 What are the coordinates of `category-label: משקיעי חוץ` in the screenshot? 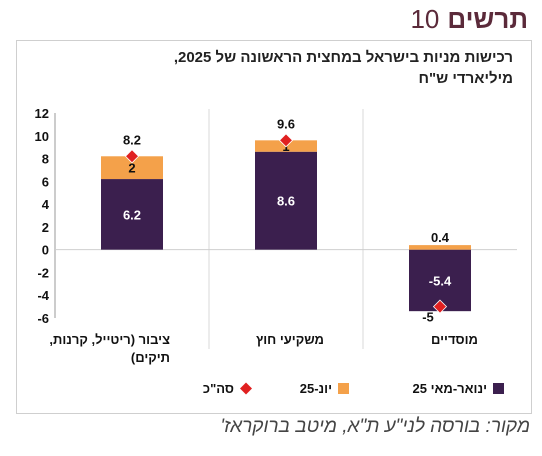 It's located at (290, 339).